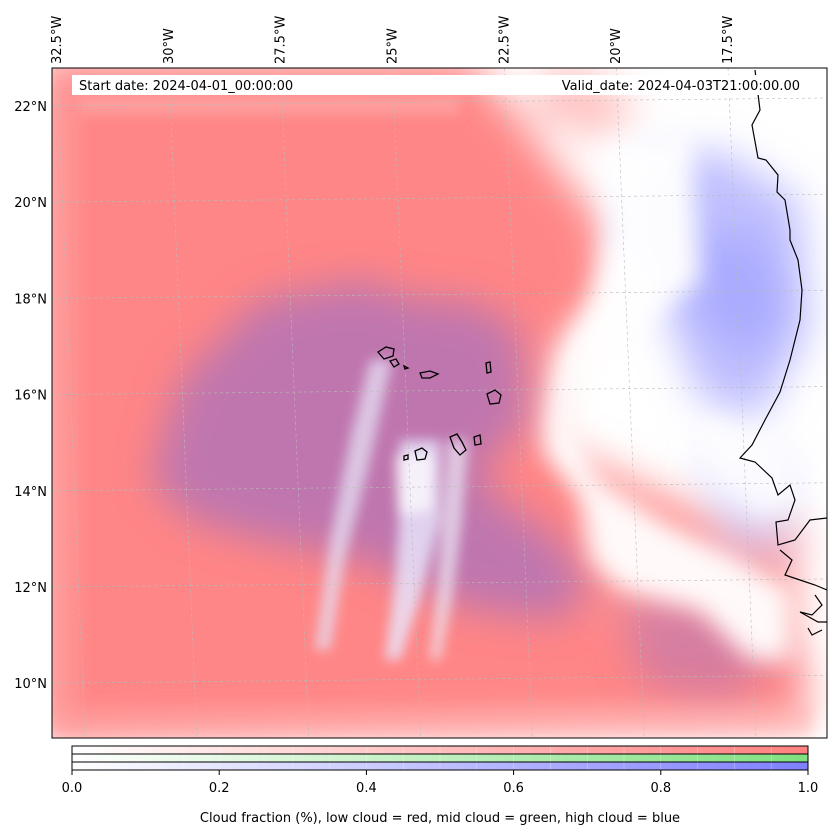 This screenshot has height=836, width=837. What do you see at coordinates (488, 367) in the screenshot?
I see `island-sal` at bounding box center [488, 367].